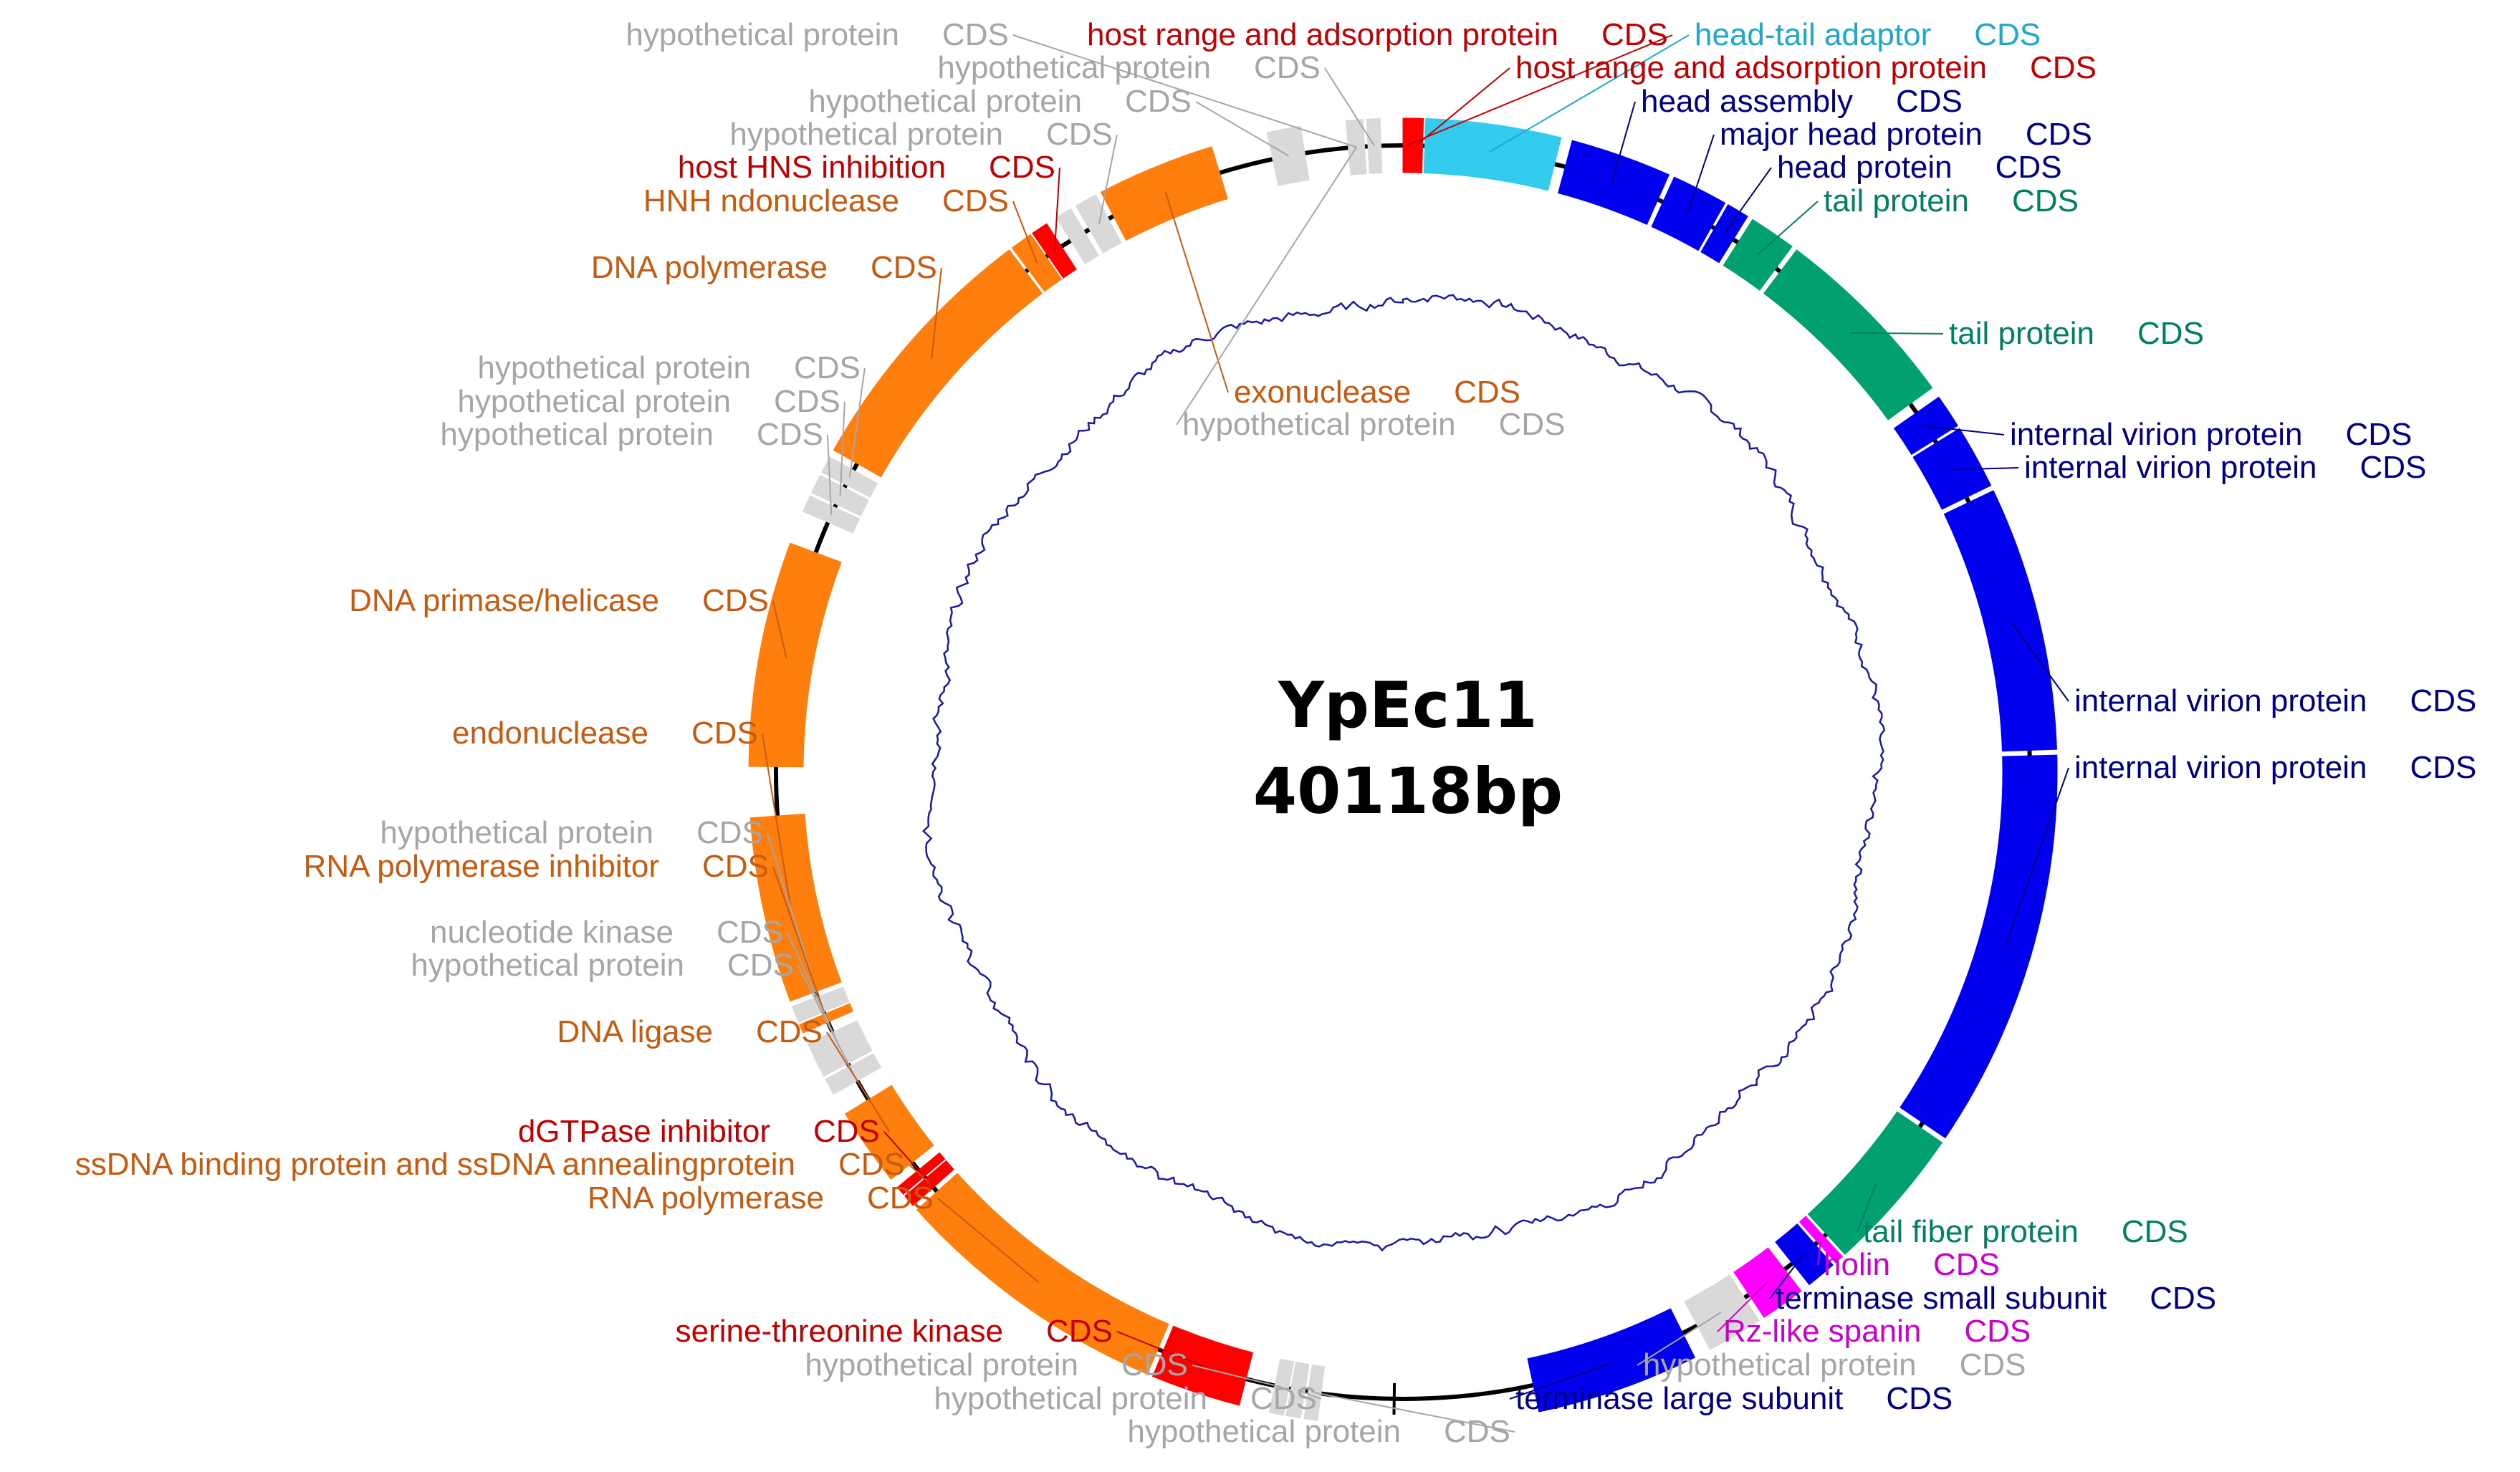 This screenshot has height=1472, width=2520. I want to click on feature-label: host range and adsorption protein CDS, so click(1377, 34).